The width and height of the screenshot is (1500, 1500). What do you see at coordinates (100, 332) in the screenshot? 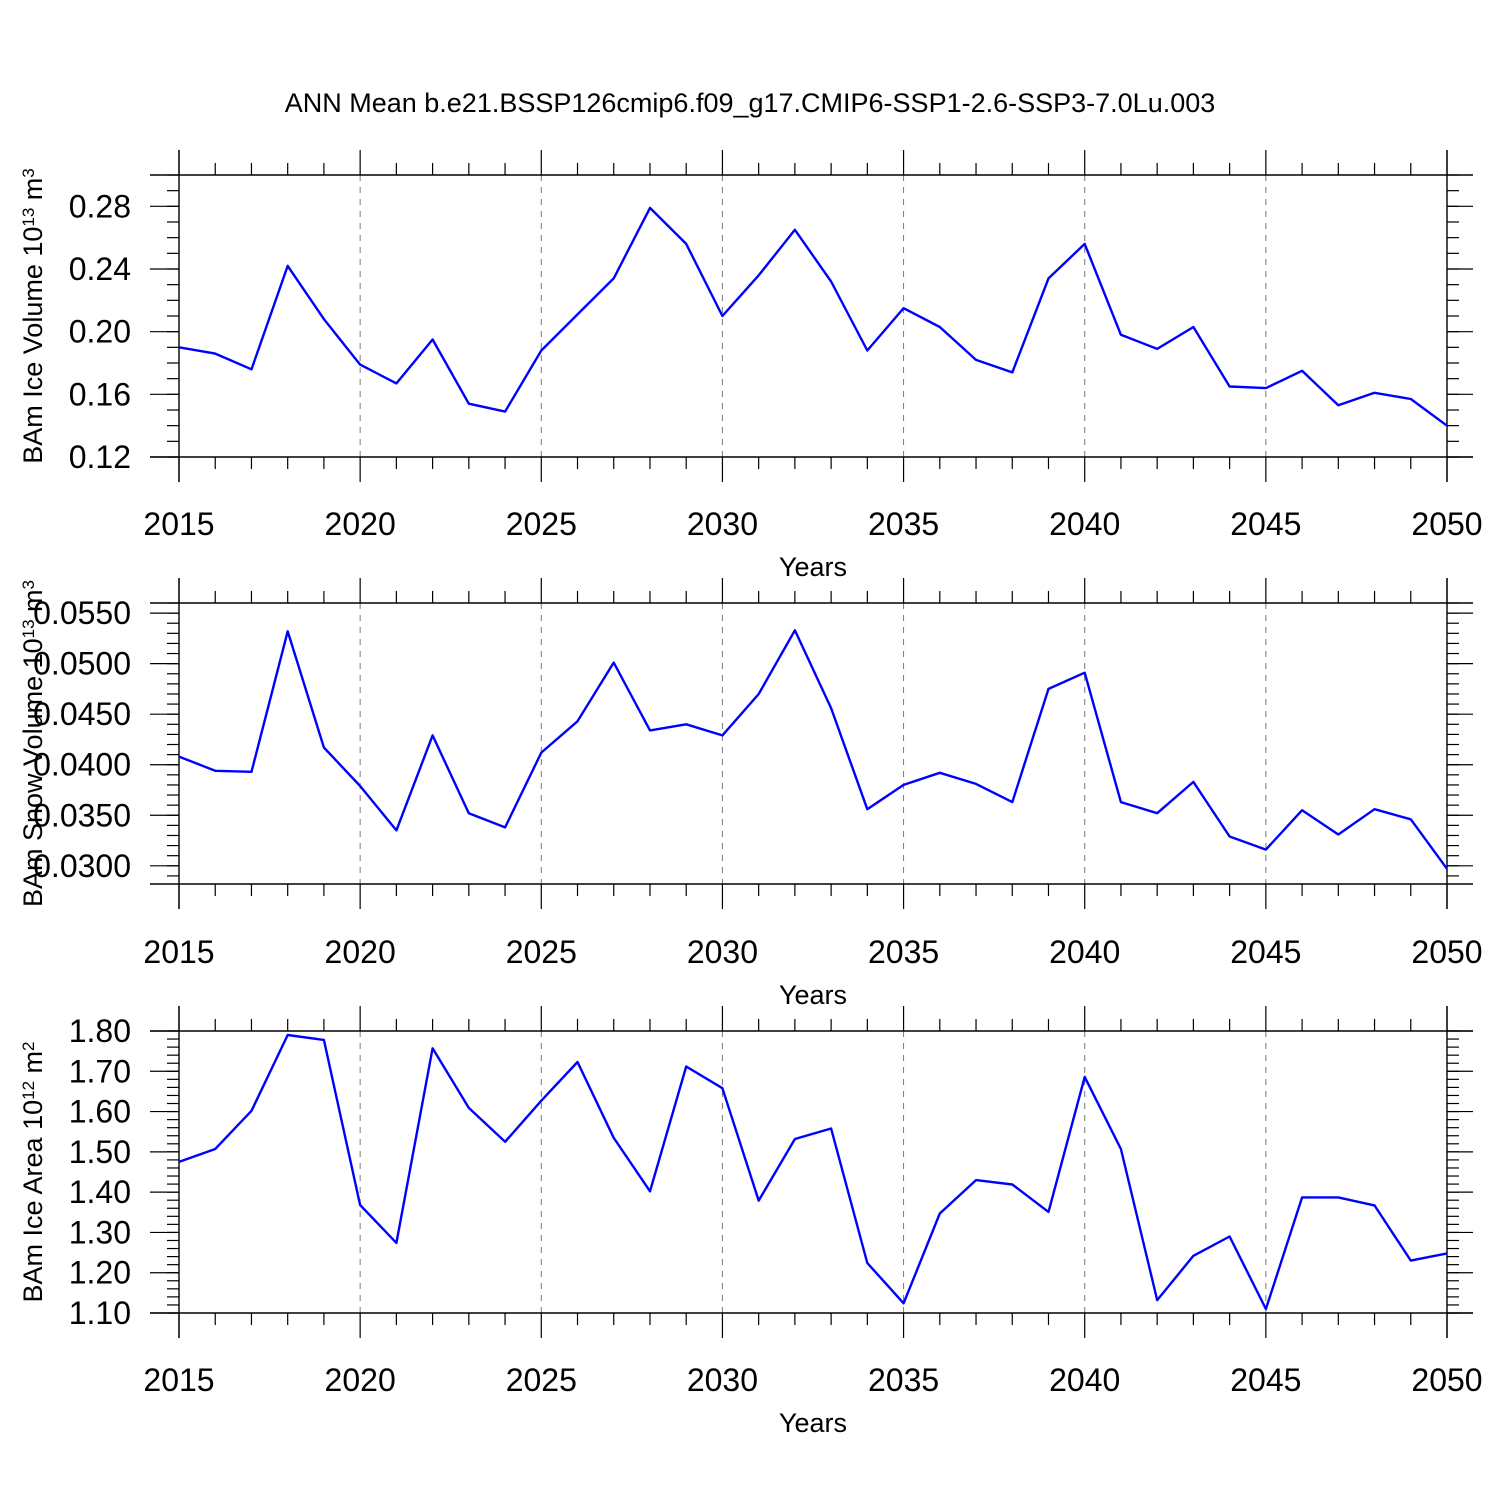
I see `y-tick-label: 0.20` at bounding box center [100, 332].